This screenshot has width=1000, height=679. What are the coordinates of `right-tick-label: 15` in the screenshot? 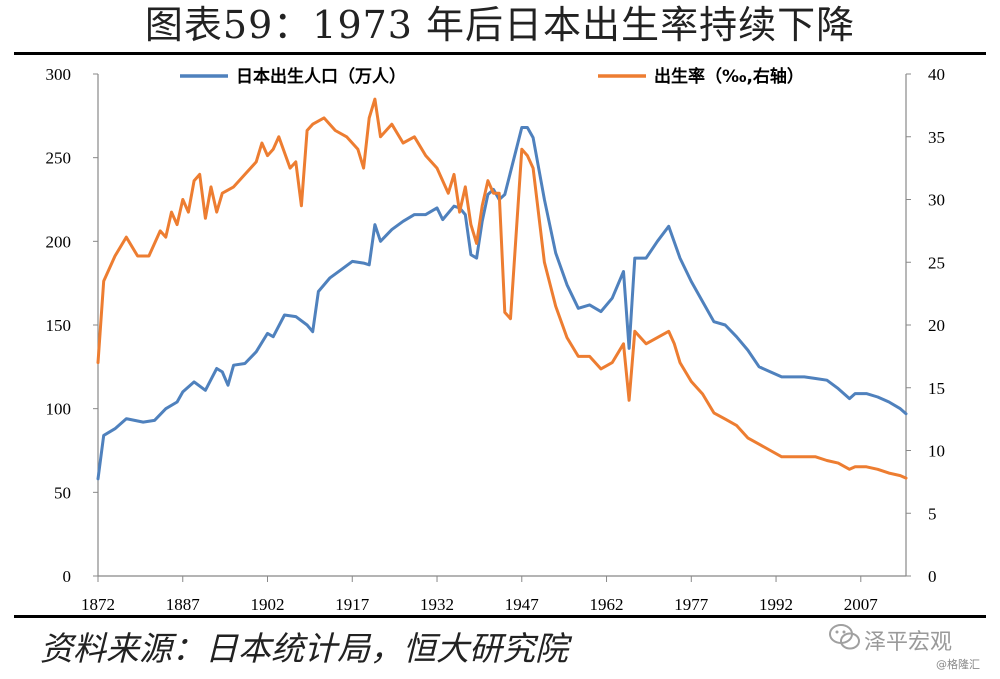 It's located at (936, 388).